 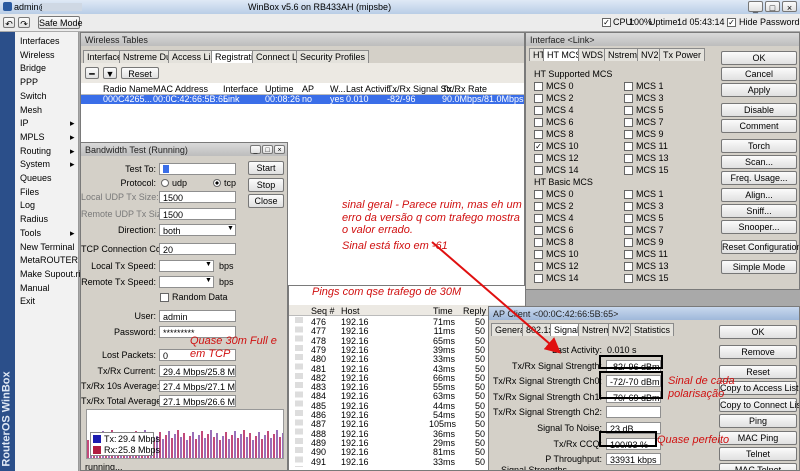 I want to click on menu-item: Bridge, so click(x=33, y=68).